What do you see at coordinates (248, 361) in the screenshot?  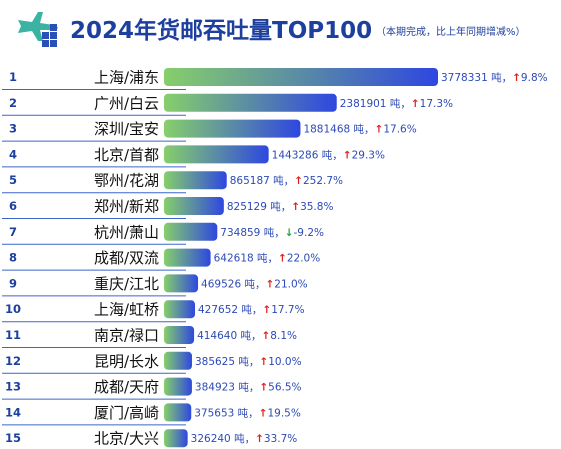 I see `value-label: 385625 吨，↑10.0%` at bounding box center [248, 361].